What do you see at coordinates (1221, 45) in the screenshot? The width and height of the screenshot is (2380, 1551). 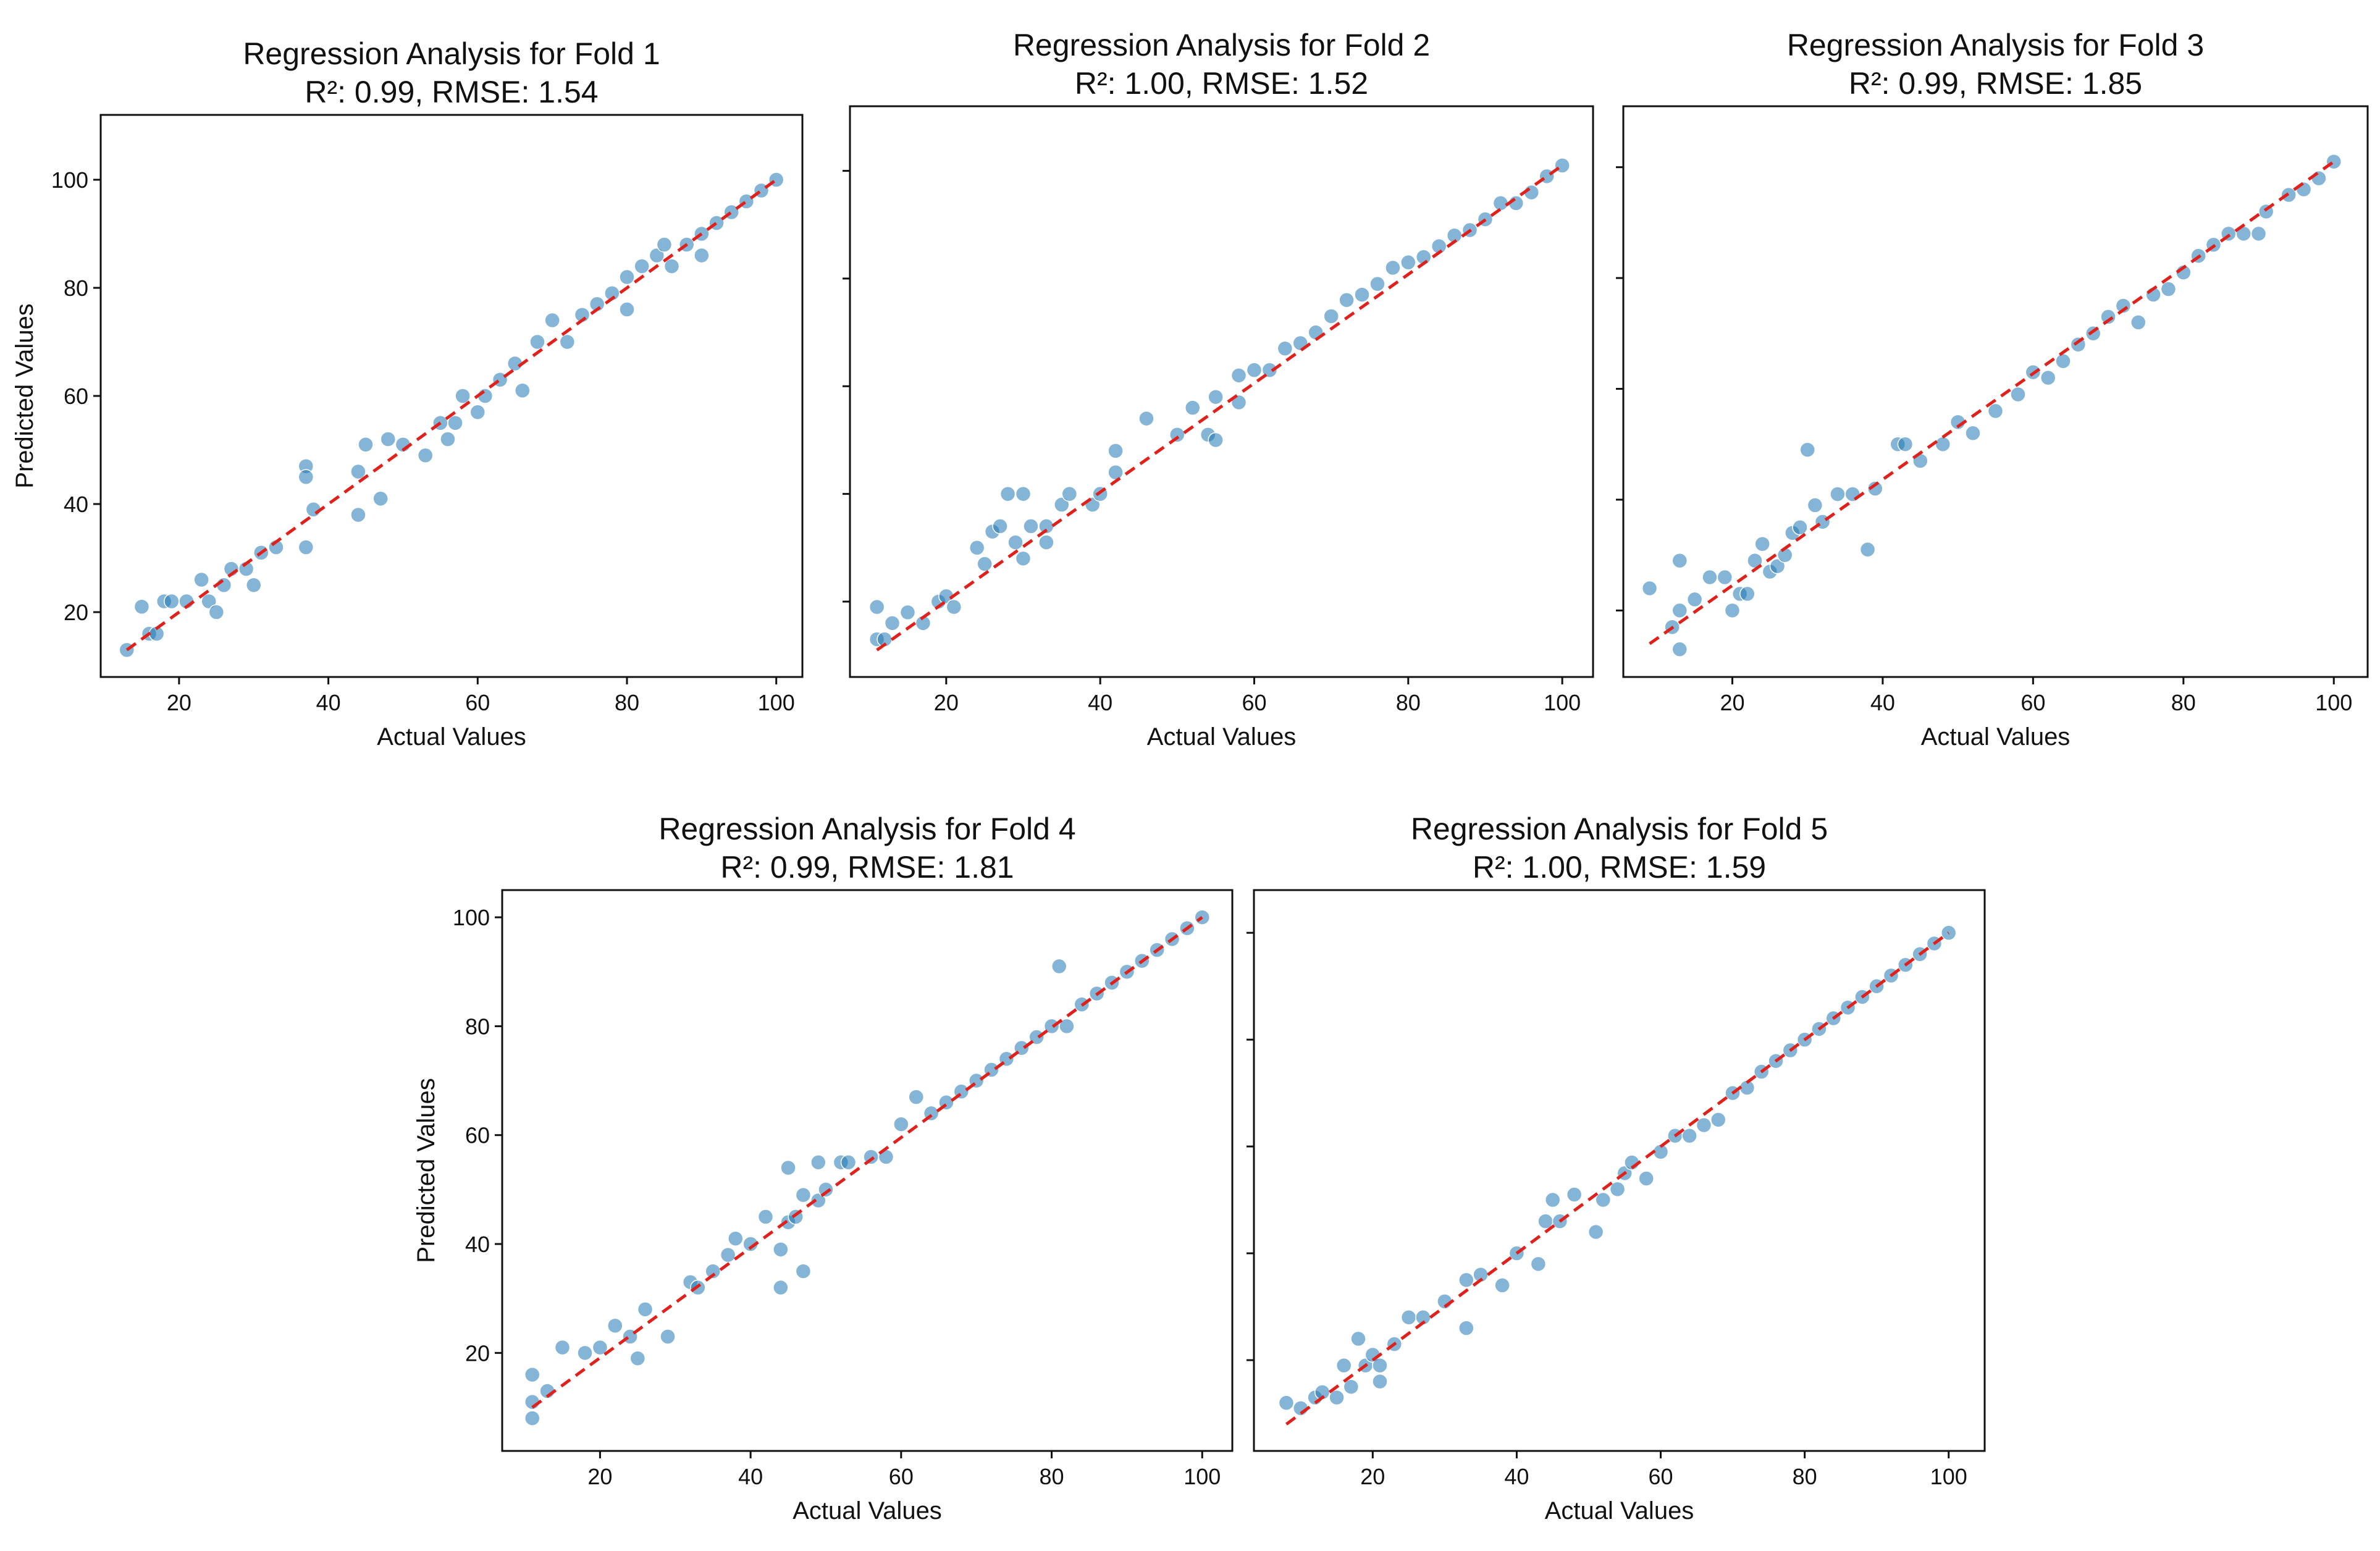 I see `chart-title: Regression Analysis for Fold 2` at bounding box center [1221, 45].